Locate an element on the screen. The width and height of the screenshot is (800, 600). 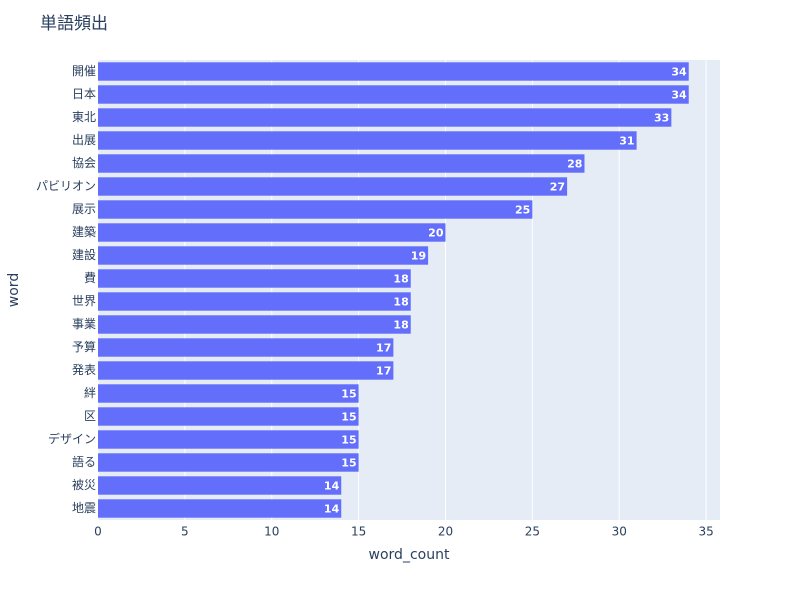
y-axis-title: word is located at coordinates (14, 290).